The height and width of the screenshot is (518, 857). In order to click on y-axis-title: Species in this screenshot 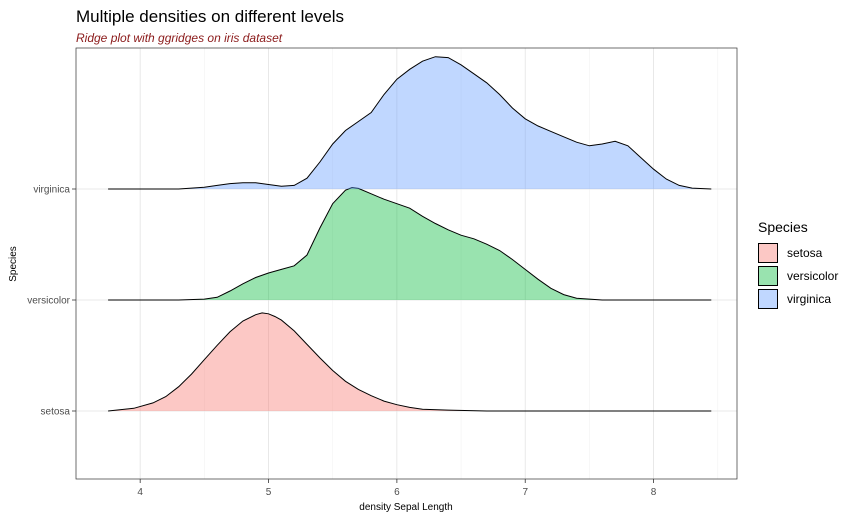, I will do `click(13, 264)`.